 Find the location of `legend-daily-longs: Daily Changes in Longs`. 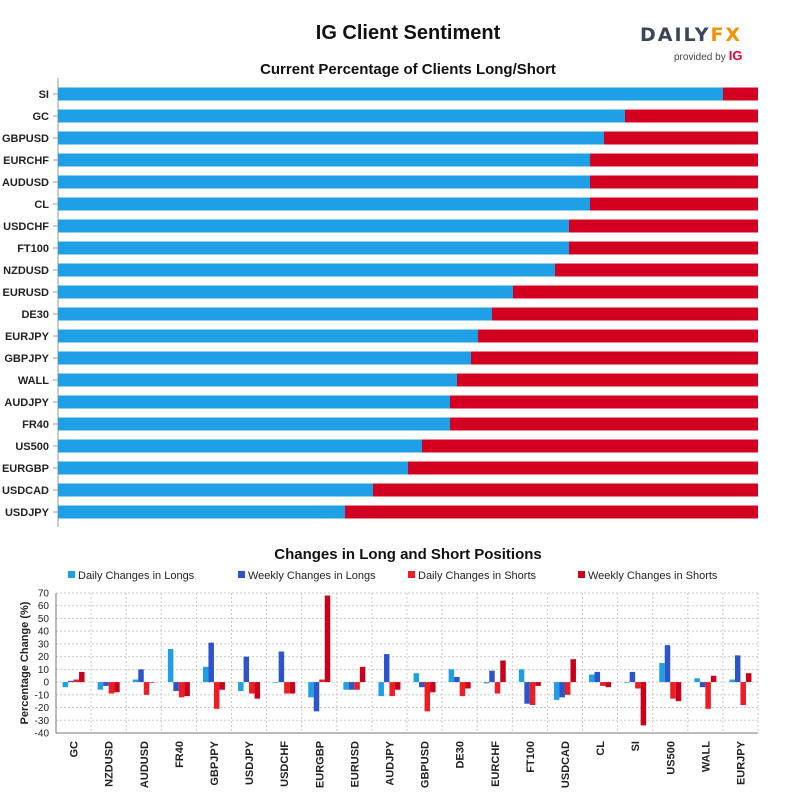

legend-daily-longs: Daily Changes in Longs is located at coordinates (136, 576).